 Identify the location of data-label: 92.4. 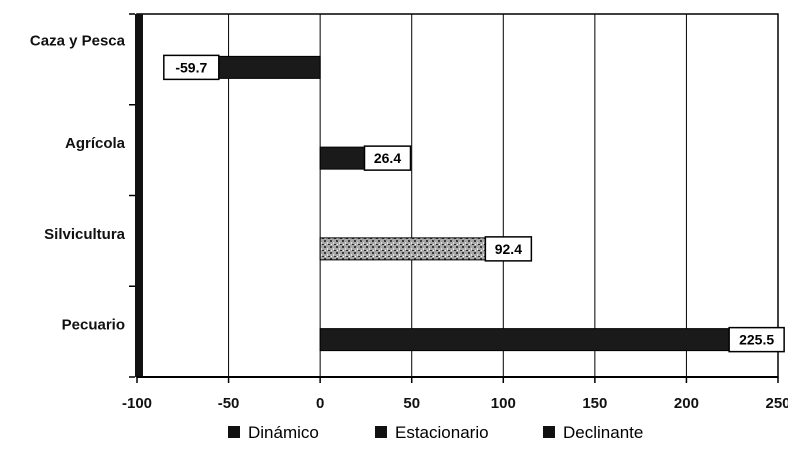
(508, 249).